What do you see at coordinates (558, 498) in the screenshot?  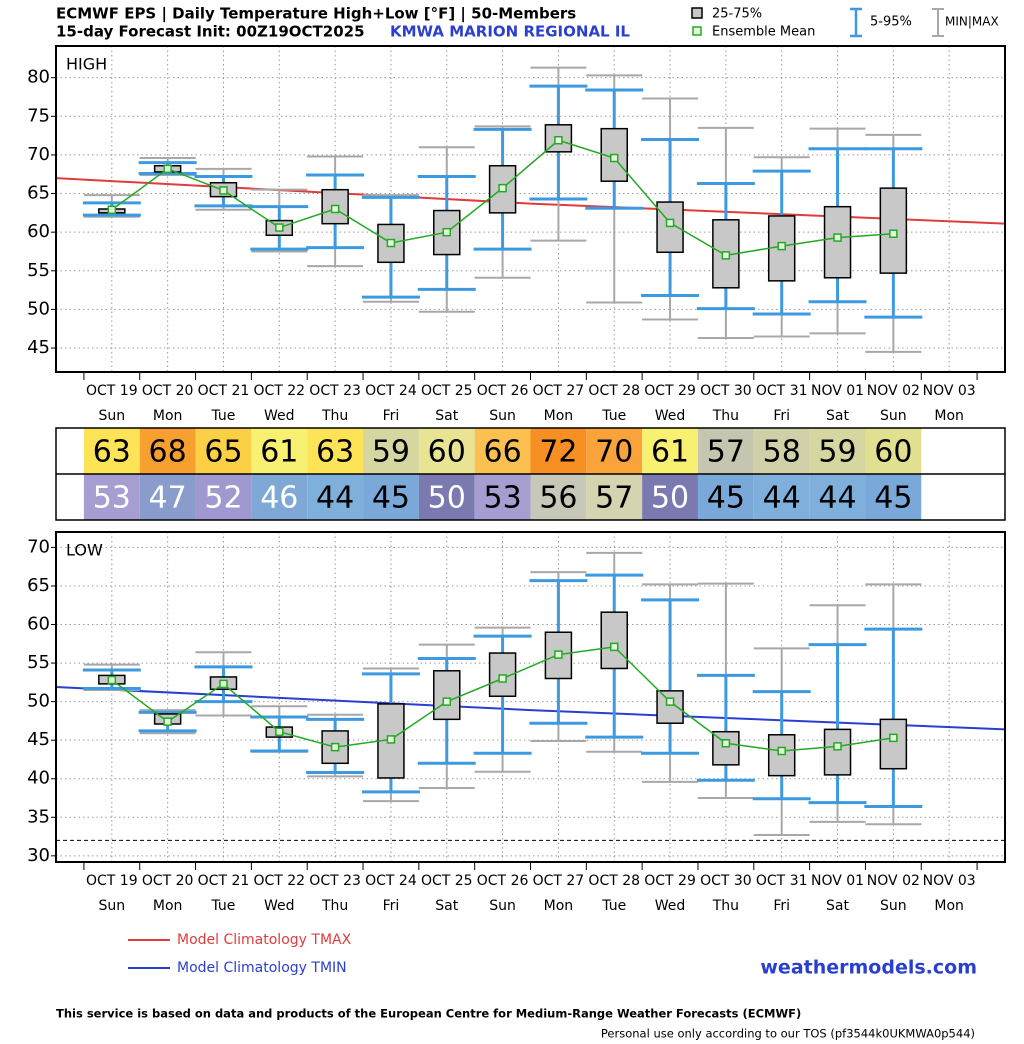 I see `table-value: 56` at bounding box center [558, 498].